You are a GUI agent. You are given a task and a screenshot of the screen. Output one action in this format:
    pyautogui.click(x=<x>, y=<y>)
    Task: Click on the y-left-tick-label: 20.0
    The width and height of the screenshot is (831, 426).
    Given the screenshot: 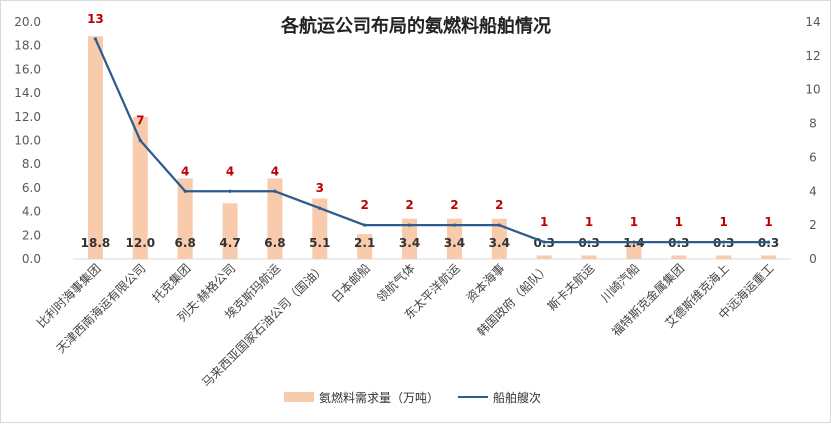 What is the action you would take?
    pyautogui.click(x=27, y=22)
    